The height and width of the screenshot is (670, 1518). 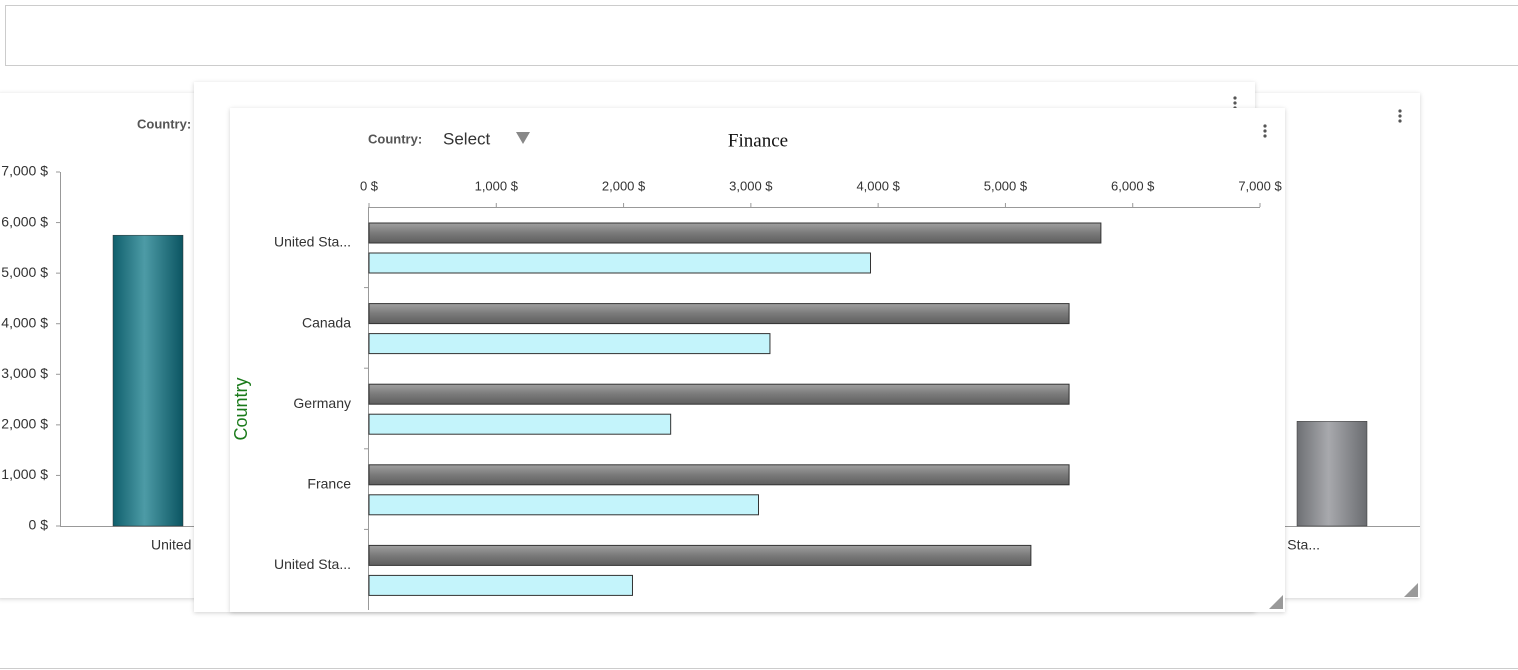 What do you see at coordinates (24, 221) in the screenshot?
I see `y-tick-label: 6,000 $` at bounding box center [24, 221].